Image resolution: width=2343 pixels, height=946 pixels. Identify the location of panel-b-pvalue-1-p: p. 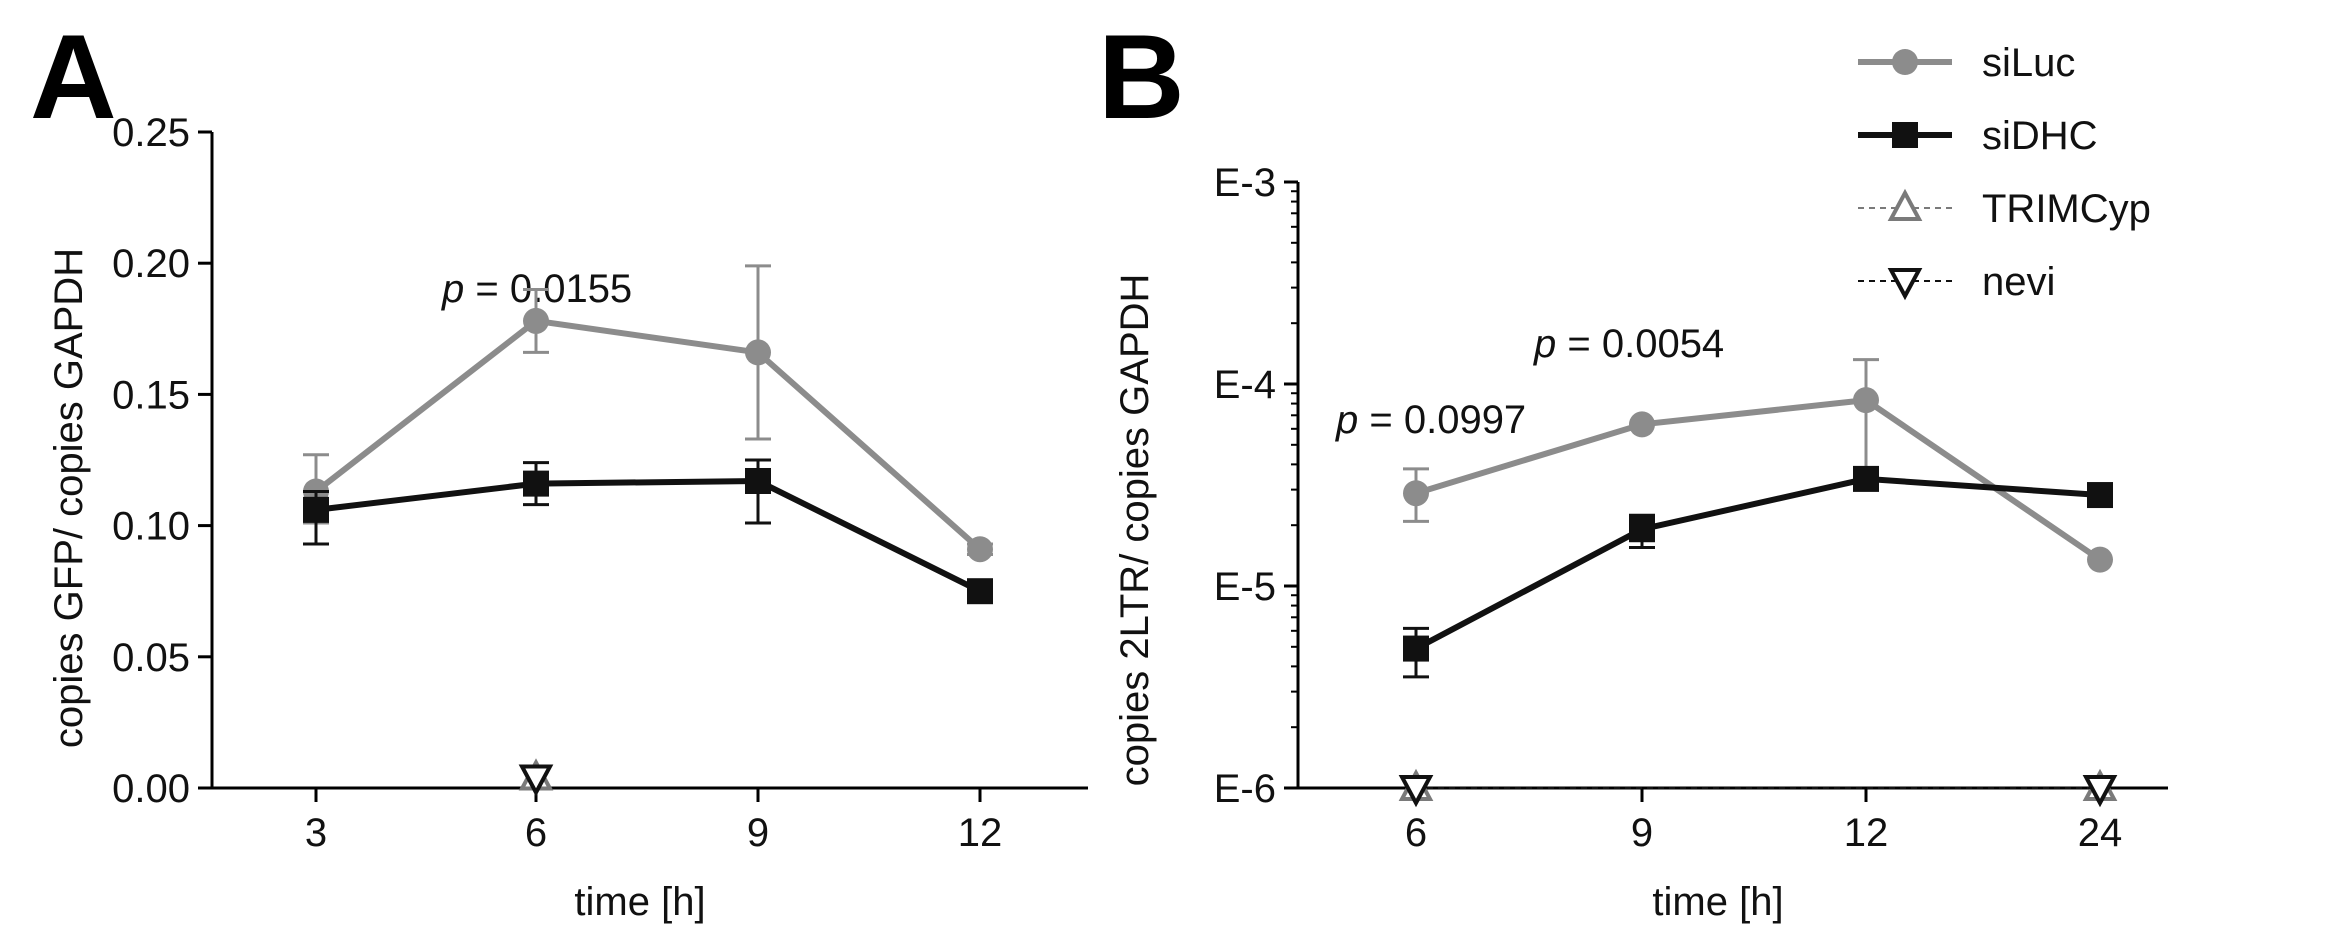
(1346, 420).